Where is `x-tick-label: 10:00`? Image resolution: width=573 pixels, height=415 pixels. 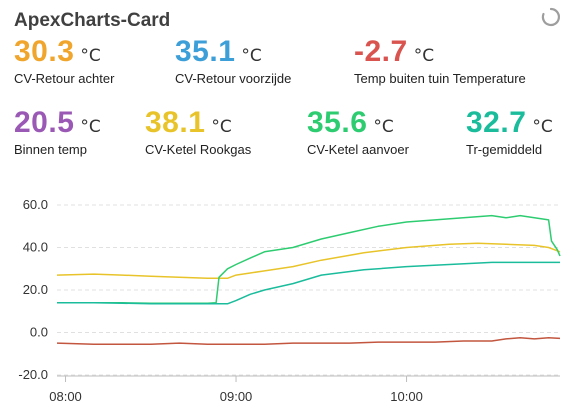 x-tick-label: 10:00 is located at coordinates (406, 396).